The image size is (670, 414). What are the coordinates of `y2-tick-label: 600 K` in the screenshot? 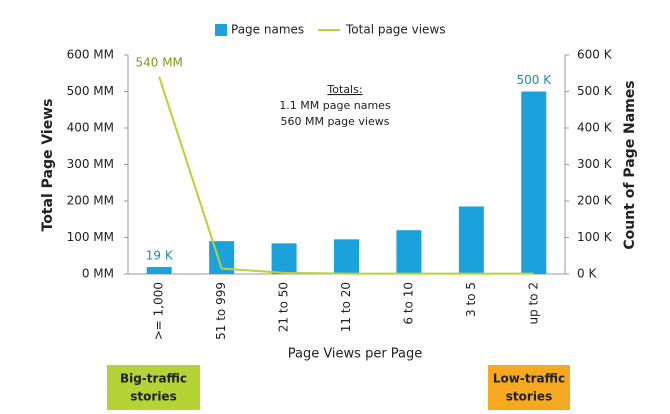 It's located at (595, 55).